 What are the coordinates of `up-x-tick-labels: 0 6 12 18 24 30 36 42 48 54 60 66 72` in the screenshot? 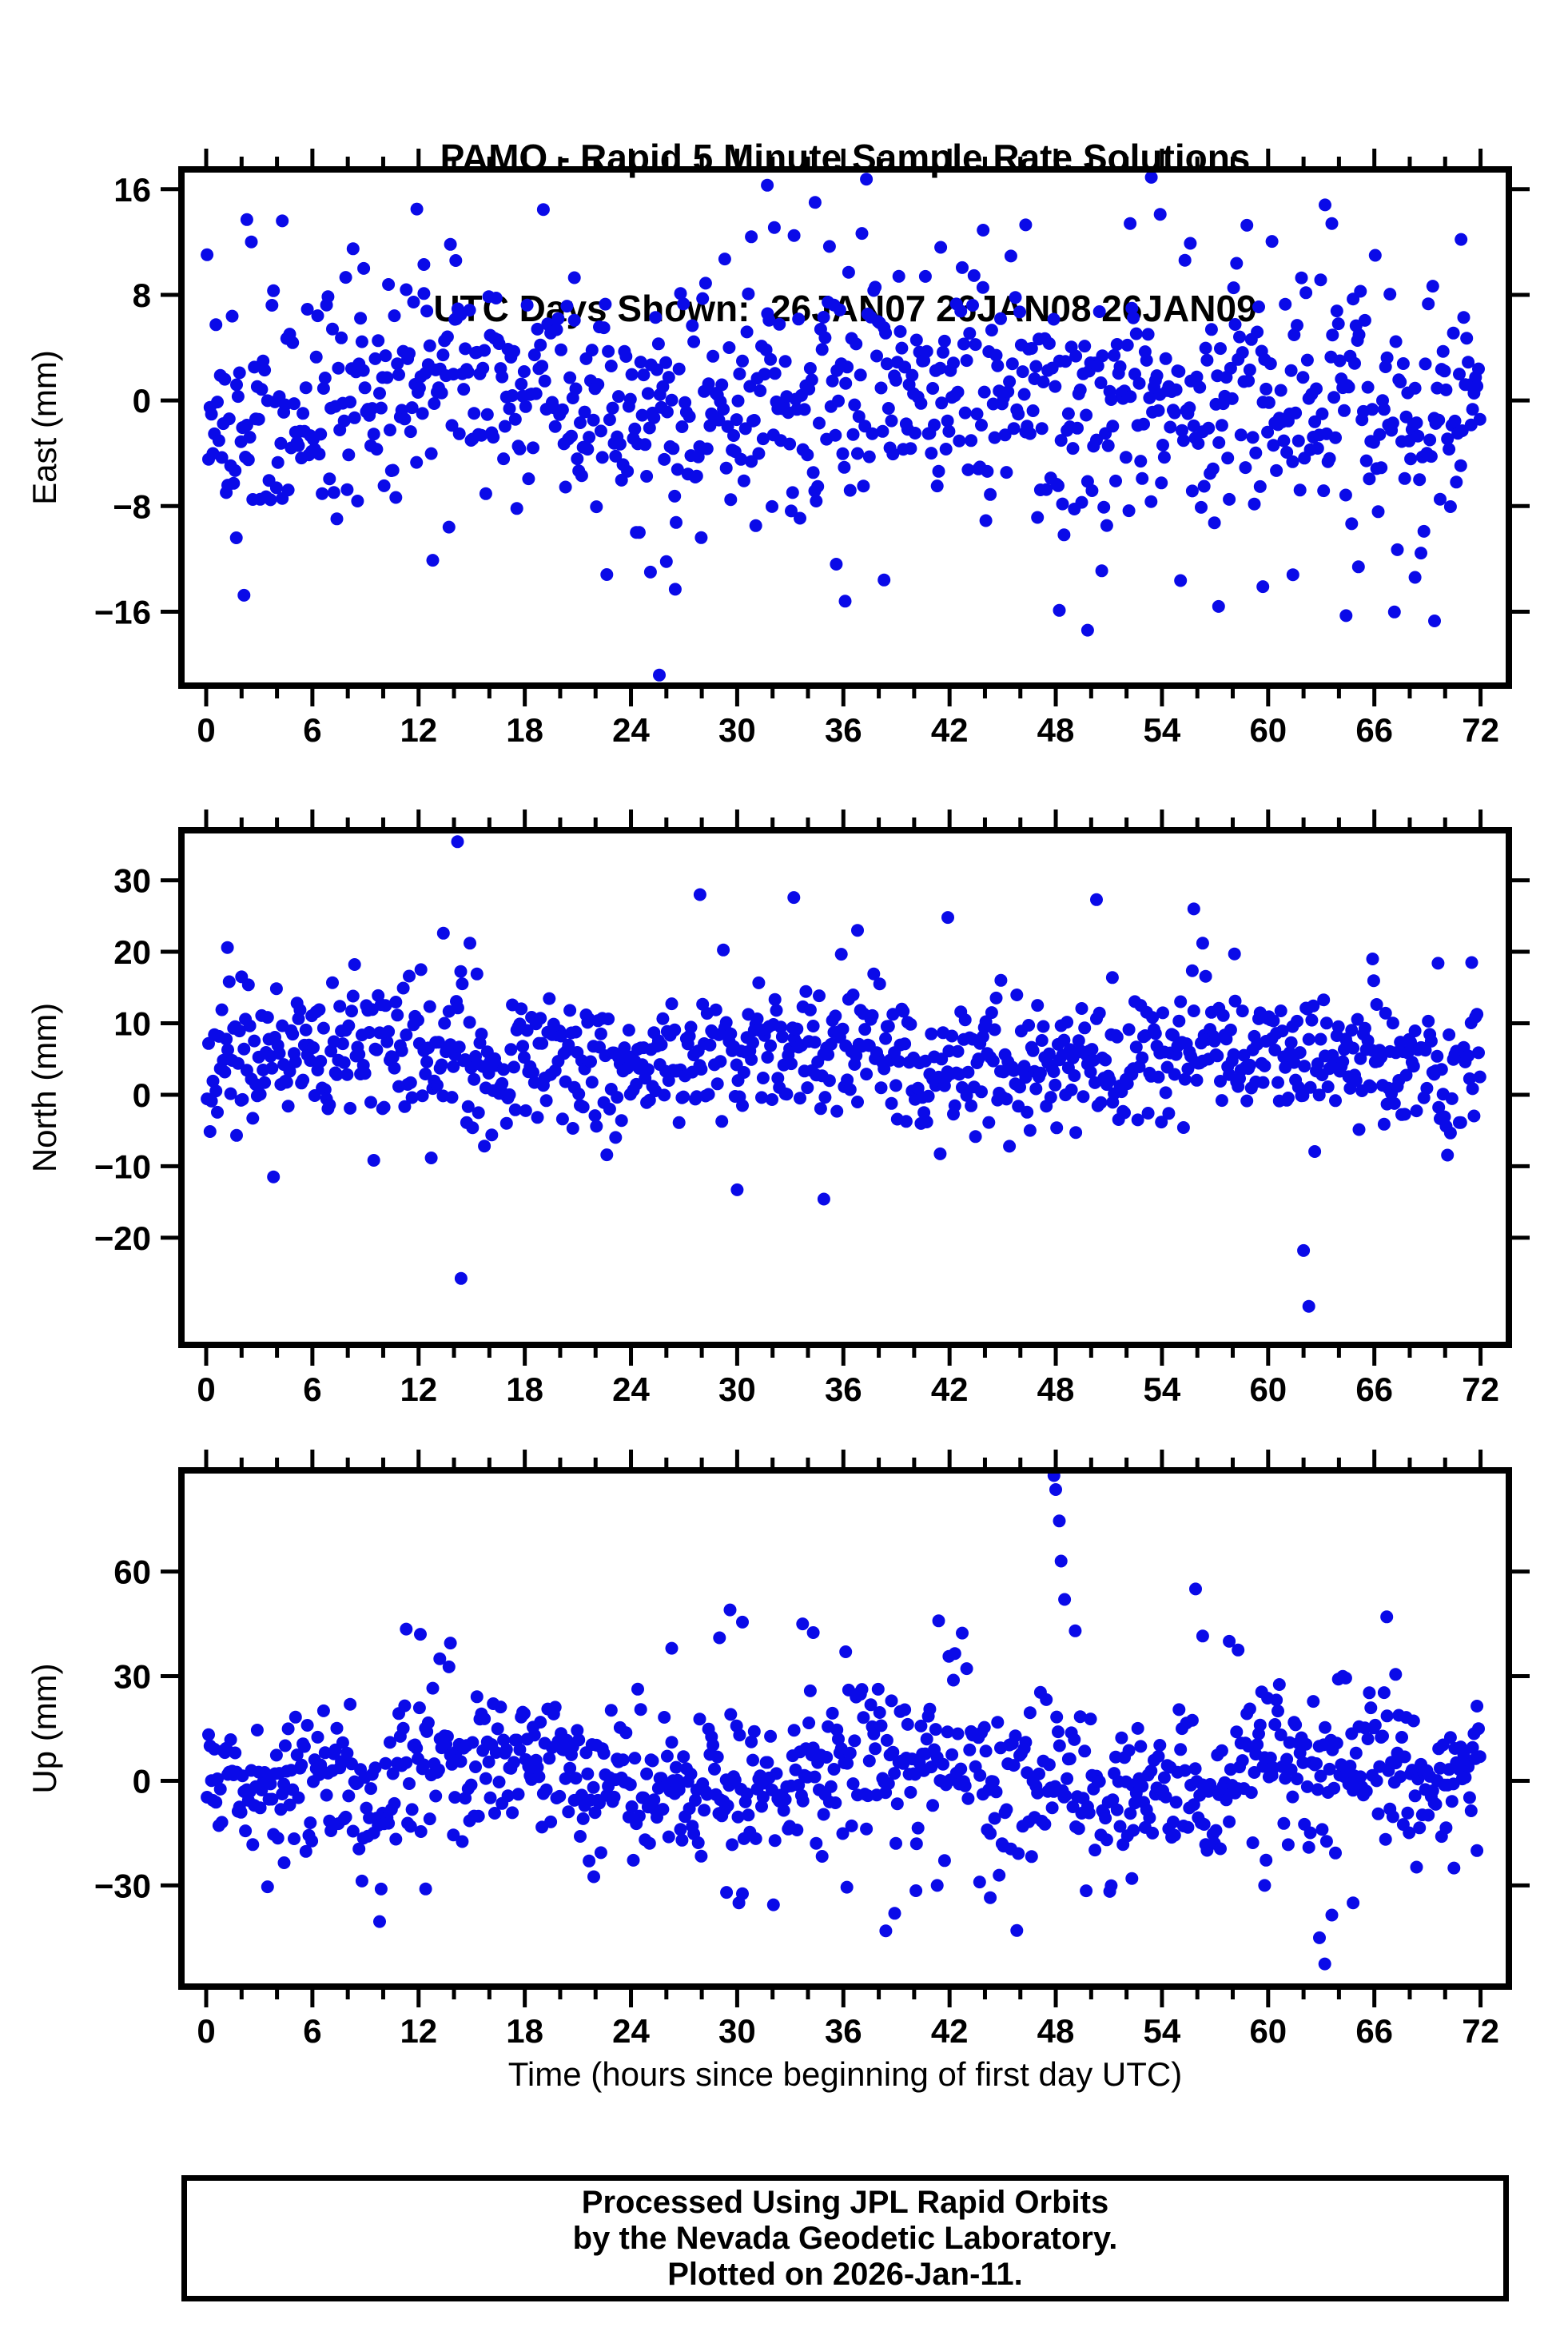 It's located at (848, 2031).